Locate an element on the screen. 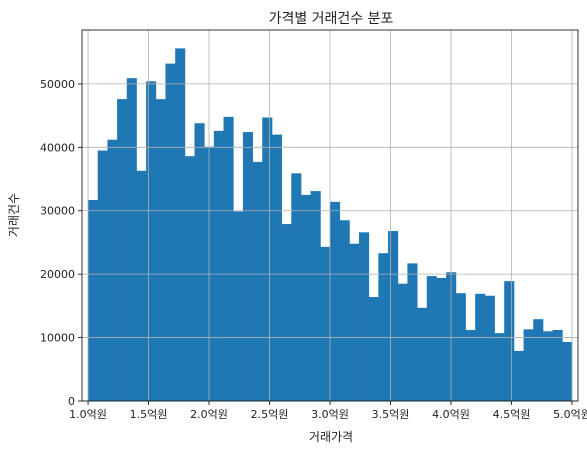 The width and height of the screenshot is (587, 452). y-tick-label: 50000 is located at coordinates (57, 84).